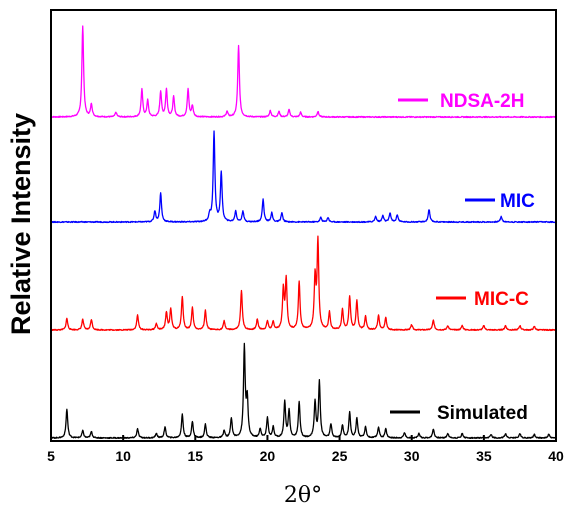 The image size is (569, 510). What do you see at coordinates (556, 456) in the screenshot?
I see `x-tick-label: 40` at bounding box center [556, 456].